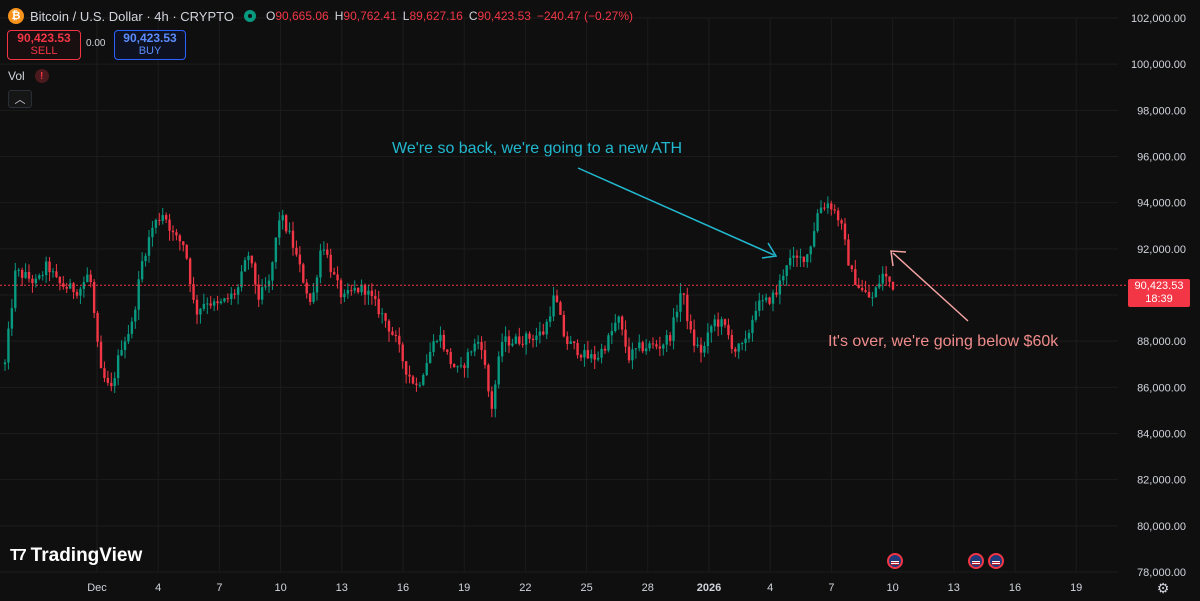 Image resolution: width=1200 pixels, height=601 pixels. I want to click on annotation-bullish: We're so back, we're going to a new ATH, so click(537, 148).